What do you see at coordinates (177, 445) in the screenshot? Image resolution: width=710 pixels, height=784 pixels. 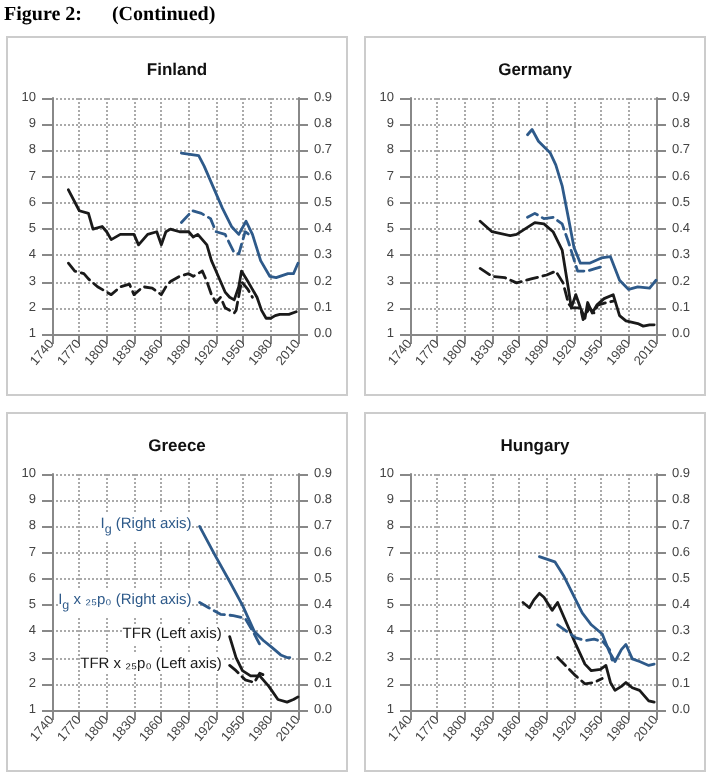 I see `chart-title: Greece` at bounding box center [177, 445].